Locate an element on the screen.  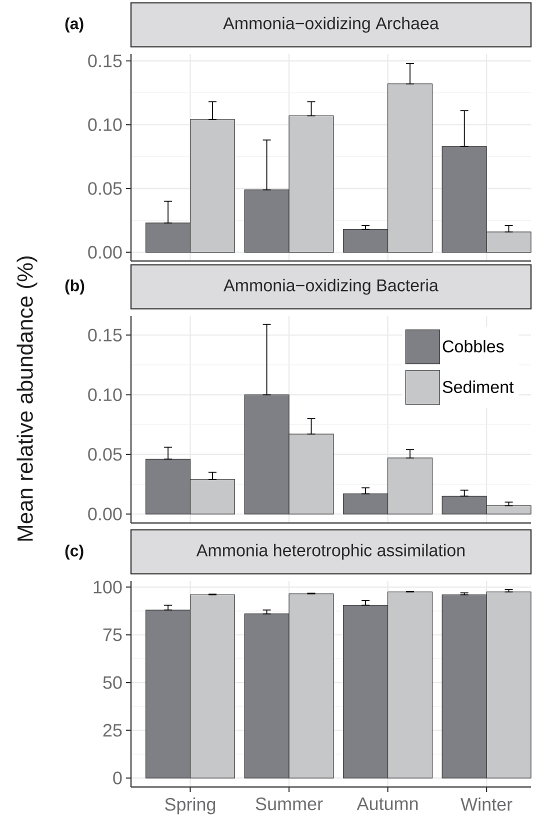
text: (a) is located at coordinates (74, 25).